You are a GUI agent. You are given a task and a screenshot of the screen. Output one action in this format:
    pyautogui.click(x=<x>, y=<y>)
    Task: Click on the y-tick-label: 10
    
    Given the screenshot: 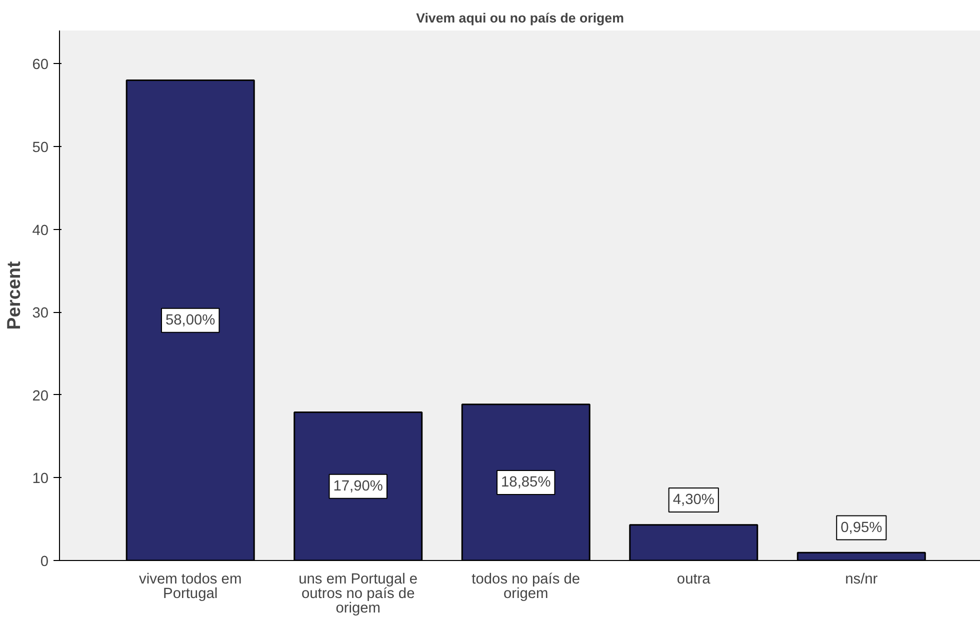 What is the action you would take?
    pyautogui.click(x=40, y=479)
    